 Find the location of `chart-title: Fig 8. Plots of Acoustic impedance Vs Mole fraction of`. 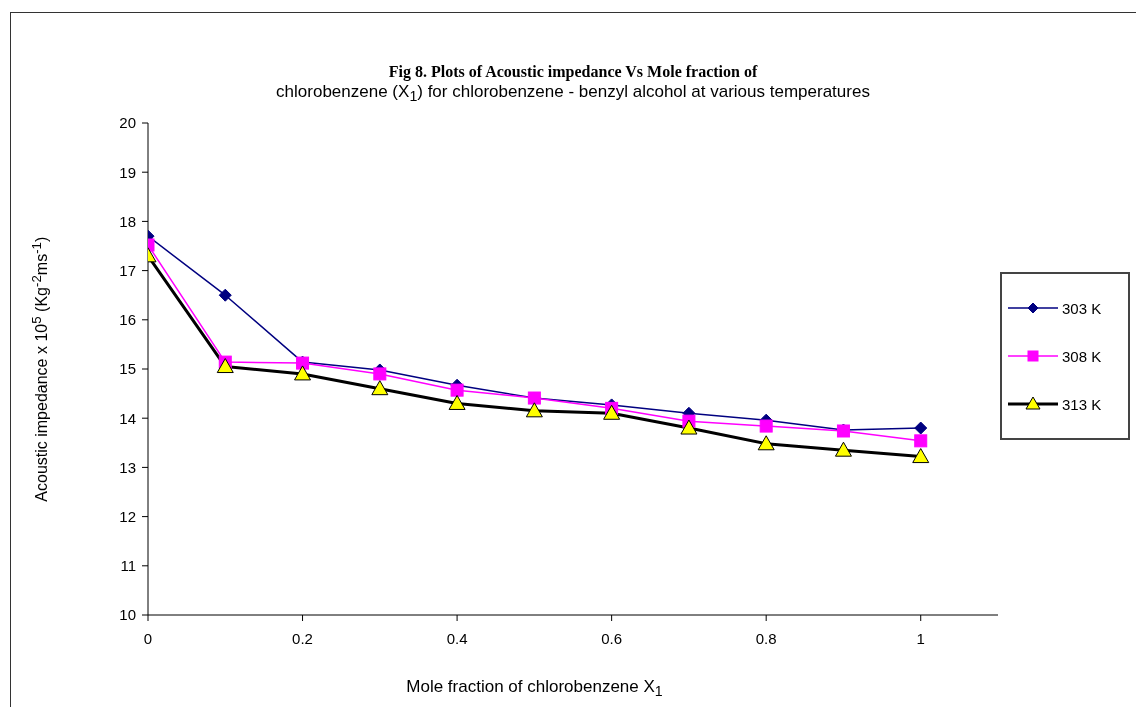

chart-title: Fig 8. Plots of Acoustic impedance Vs Mole fraction of is located at coordinates (573, 72).